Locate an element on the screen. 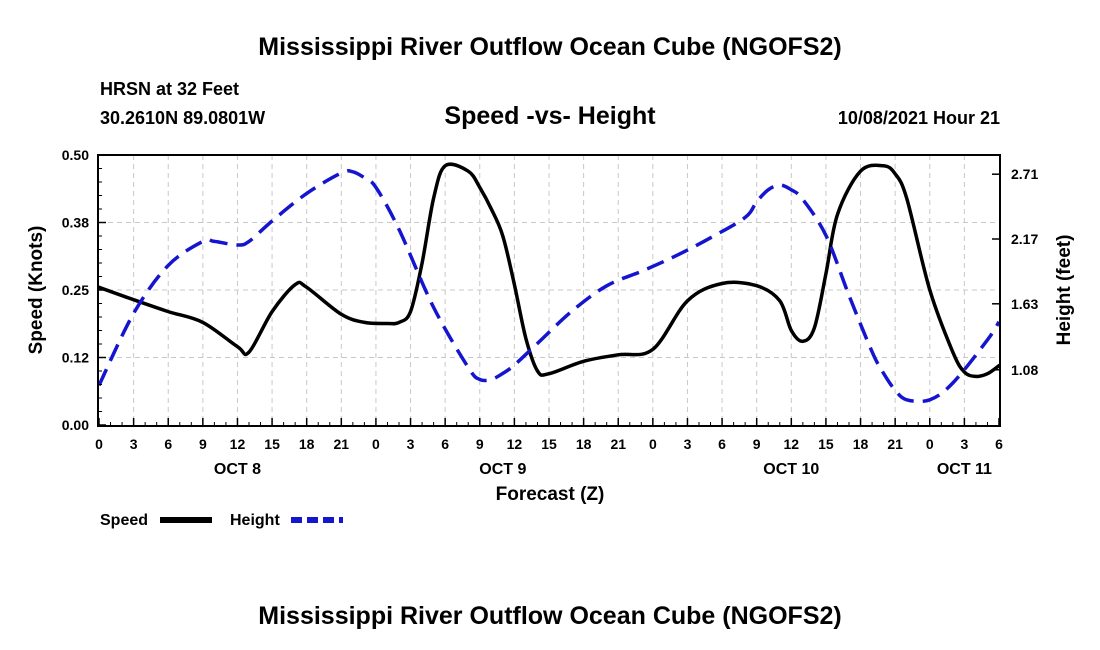 This screenshot has height=650, width=1100. y-right-tick-label: 1.63 is located at coordinates (1024, 304).